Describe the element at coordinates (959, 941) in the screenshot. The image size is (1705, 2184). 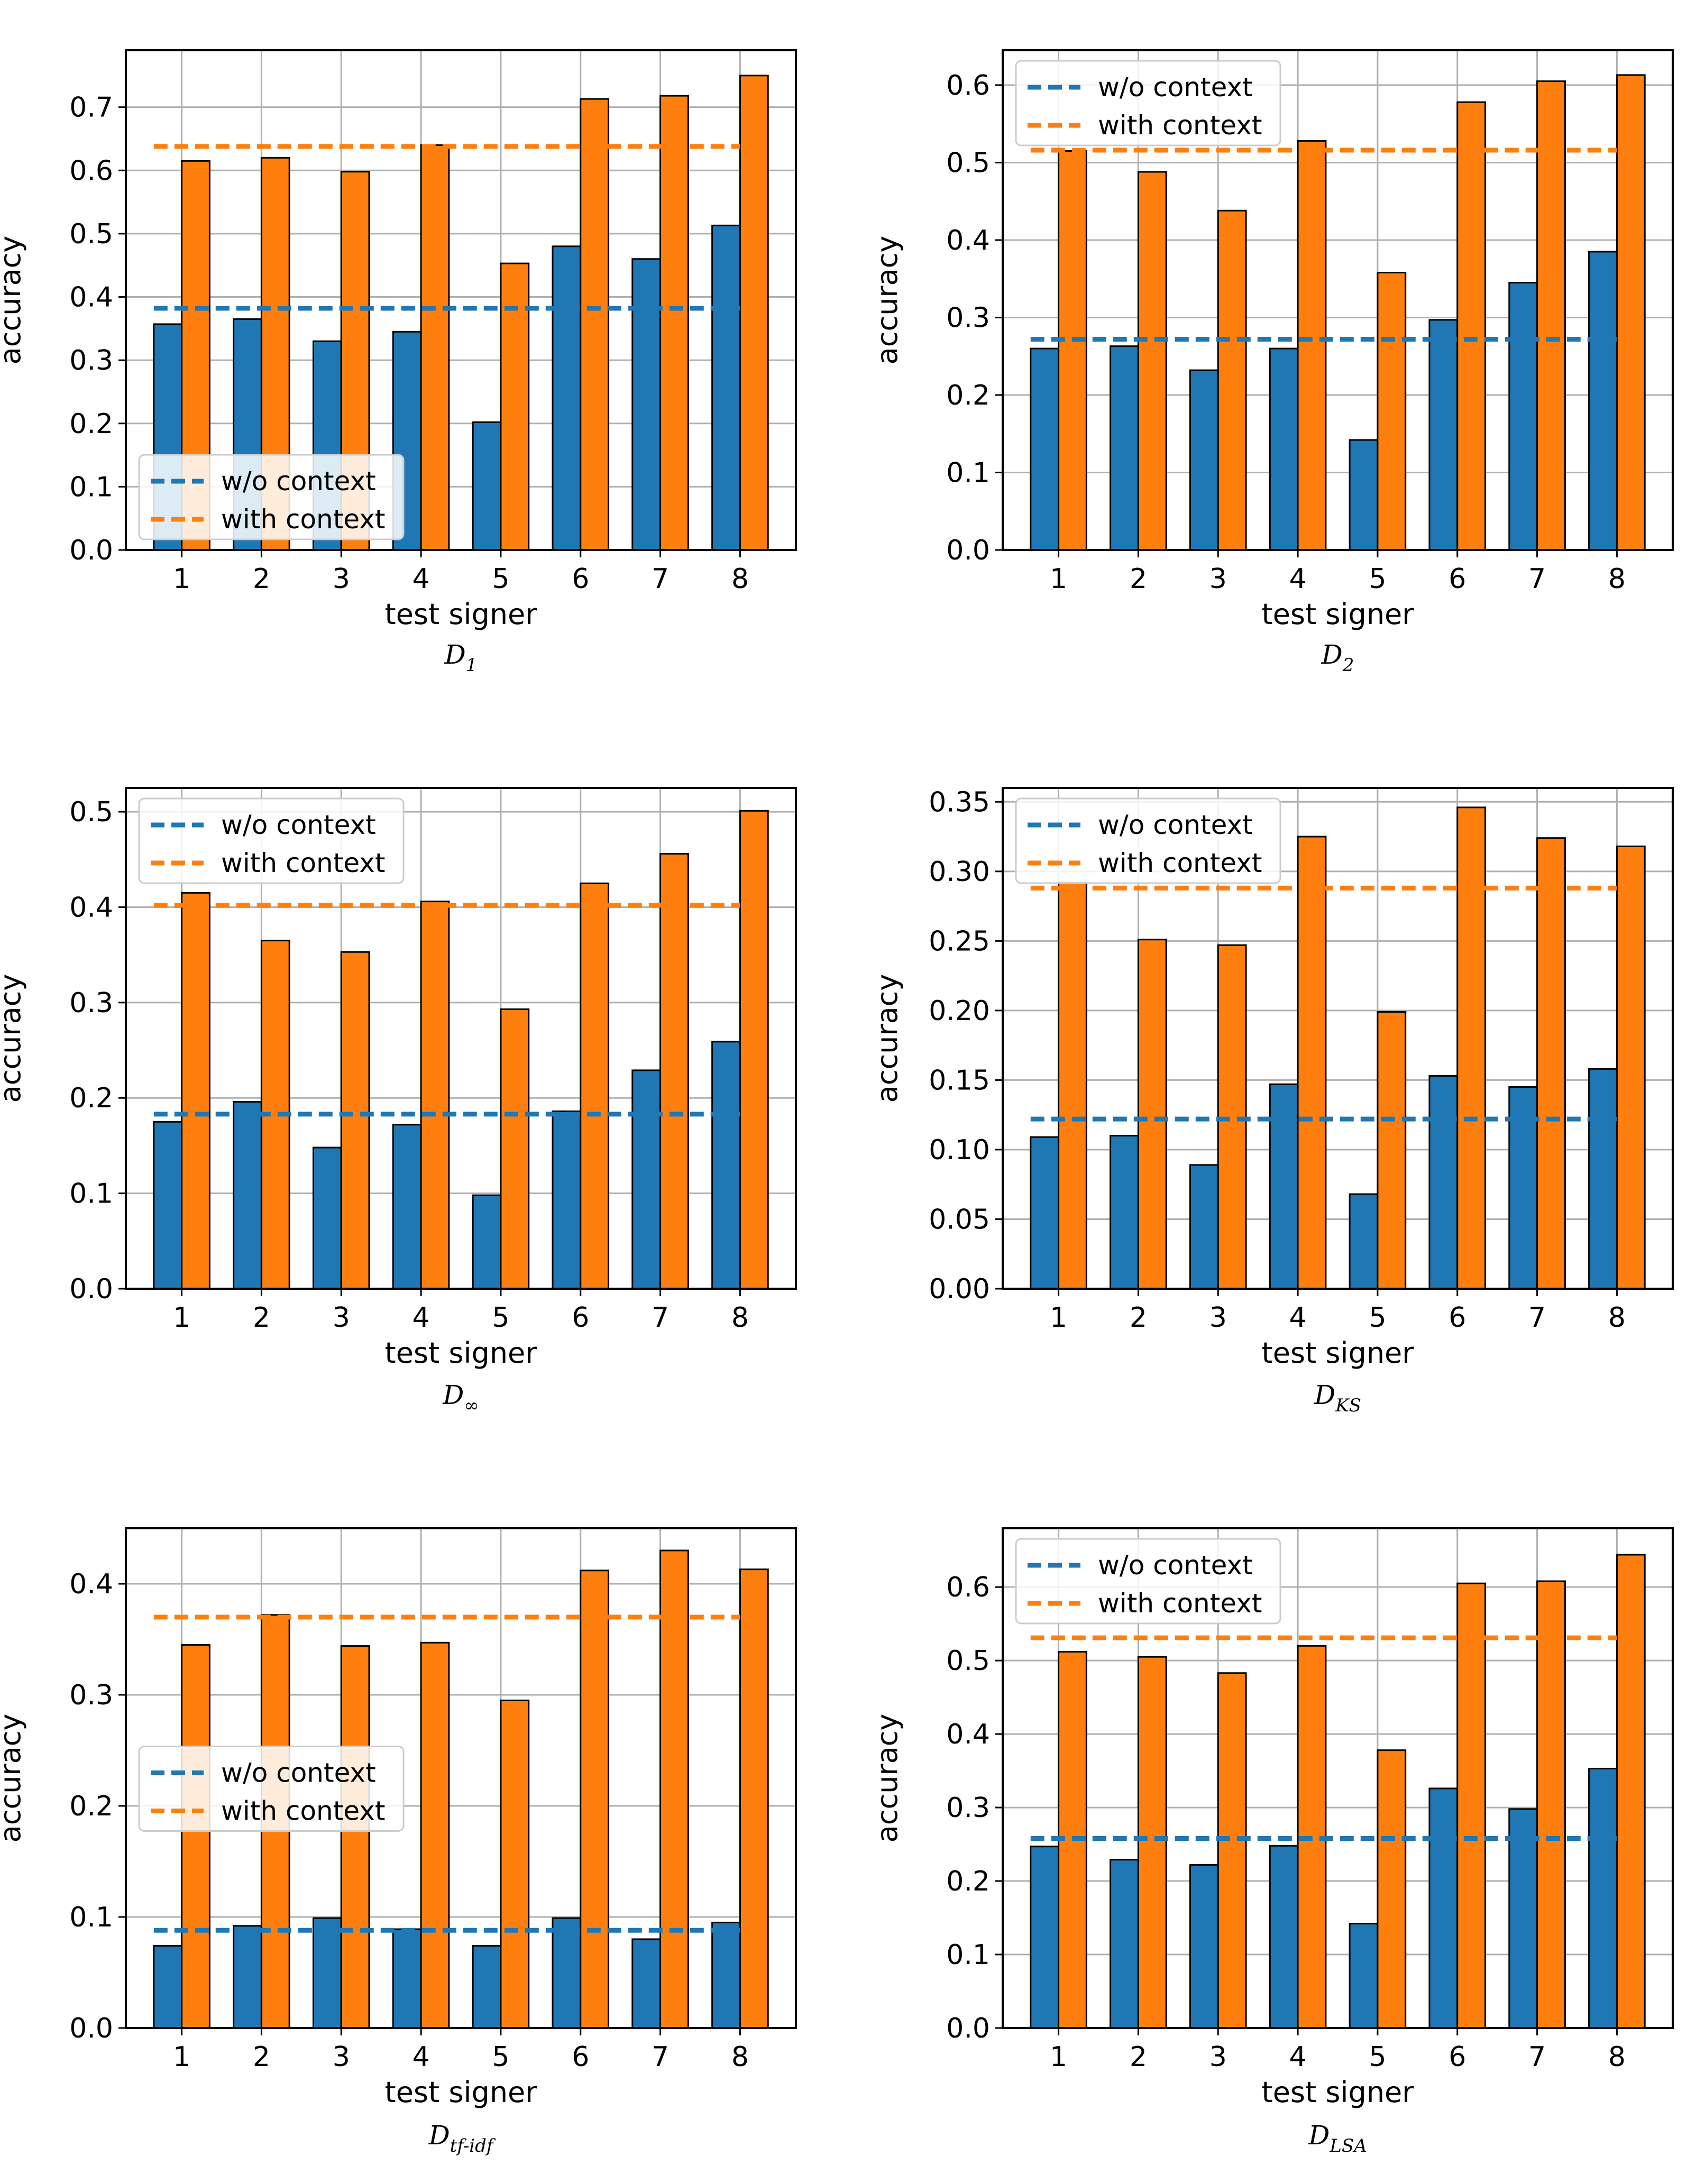
I see `y-tick-label: 0.25` at that location.